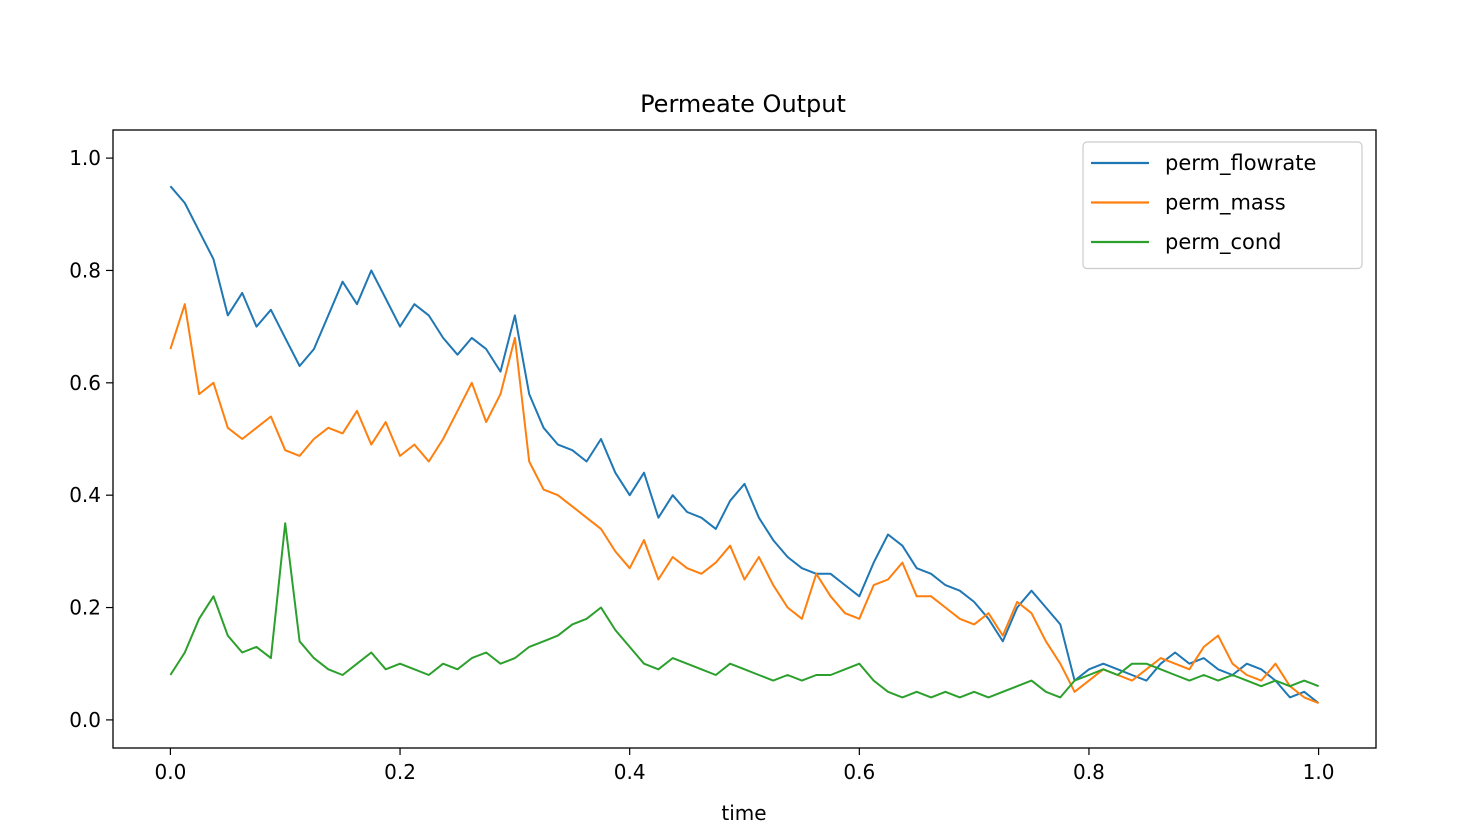  What do you see at coordinates (743, 104) in the screenshot?
I see `chart-title: Permeate Output` at bounding box center [743, 104].